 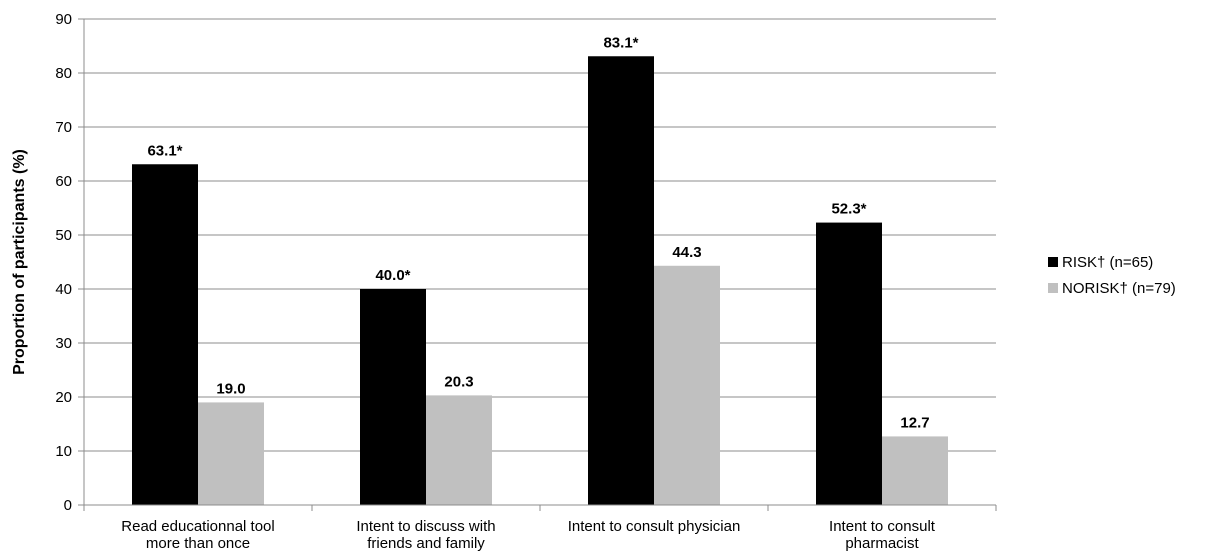 What do you see at coordinates (1107, 262) in the screenshot?
I see `legend-label: RISK† (n=65)` at bounding box center [1107, 262].